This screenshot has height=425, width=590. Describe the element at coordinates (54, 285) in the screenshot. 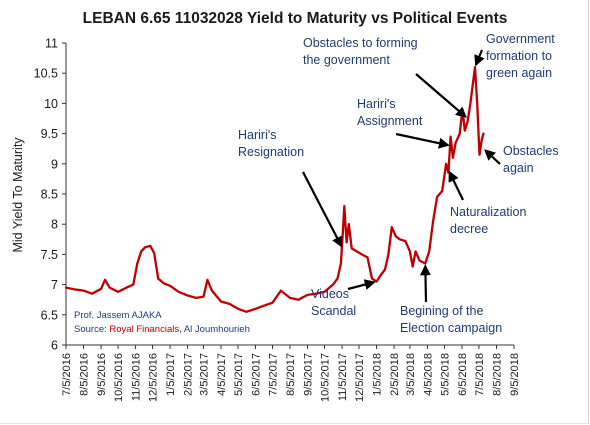

I see `y-tick-label: 7` at that location.